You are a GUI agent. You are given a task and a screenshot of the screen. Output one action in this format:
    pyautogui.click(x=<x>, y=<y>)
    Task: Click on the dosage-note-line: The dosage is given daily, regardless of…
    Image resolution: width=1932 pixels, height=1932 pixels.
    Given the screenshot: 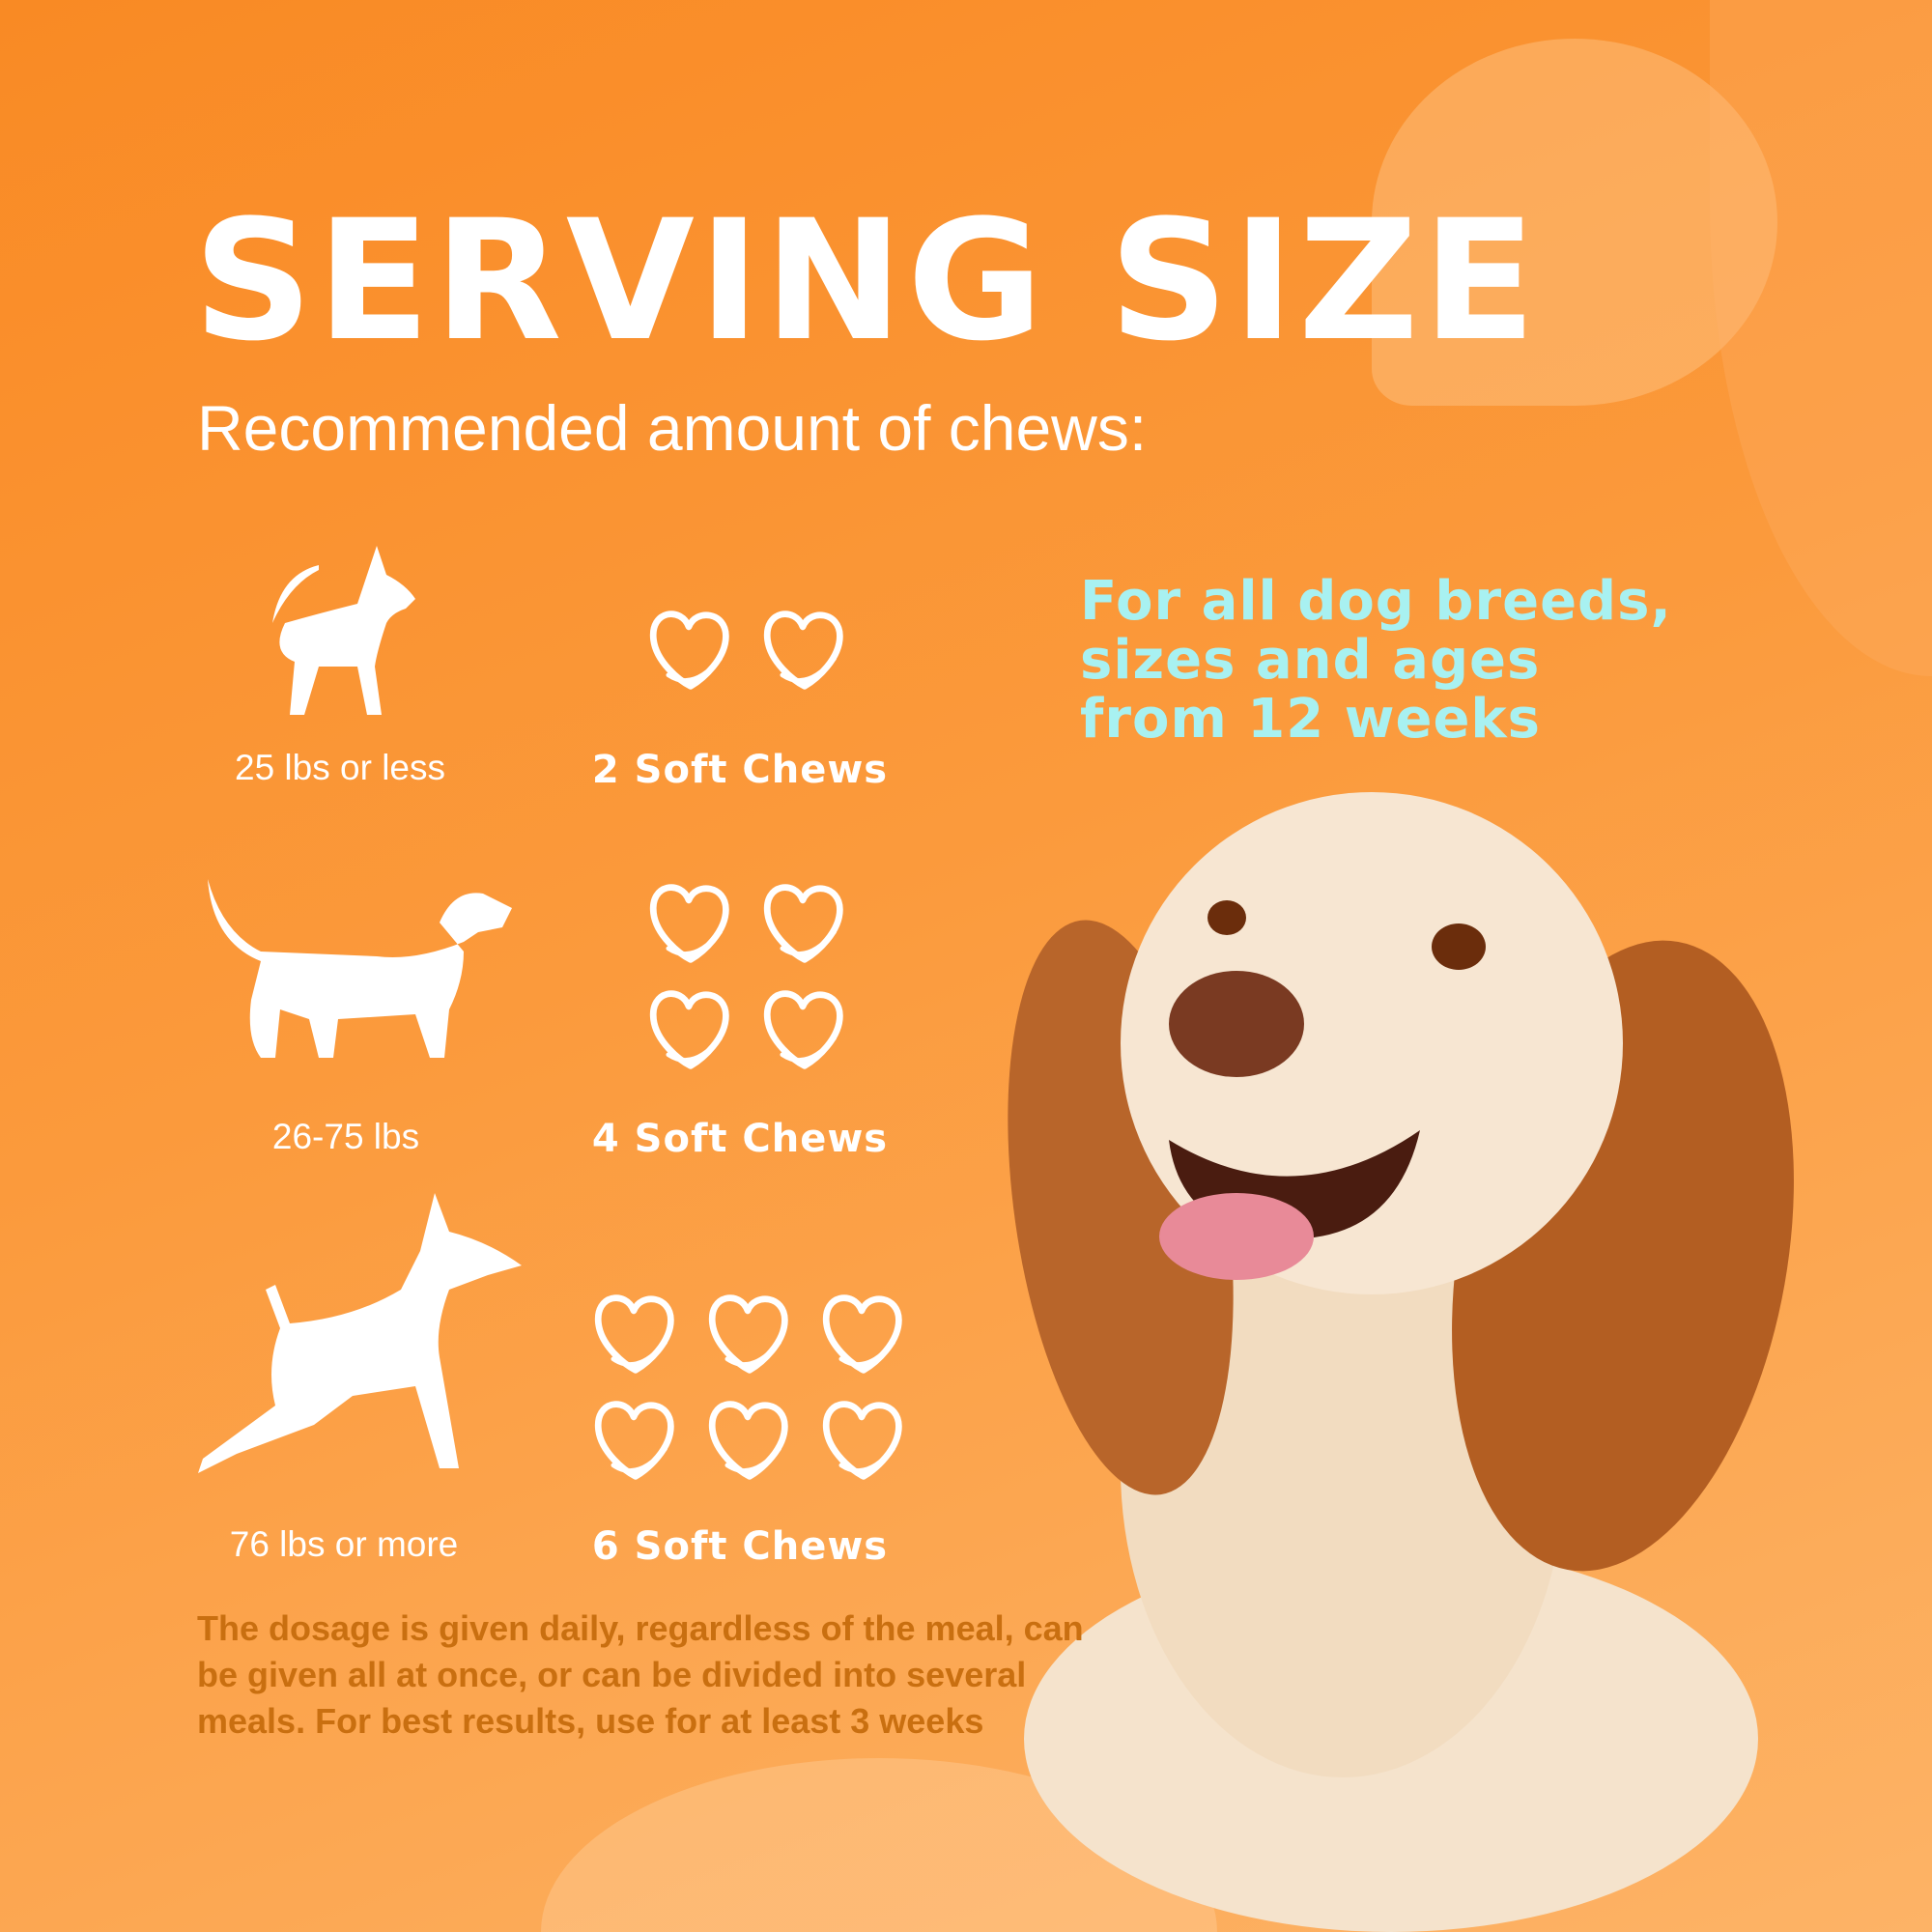 What is the action you would take?
    pyautogui.click(x=640, y=1628)
    